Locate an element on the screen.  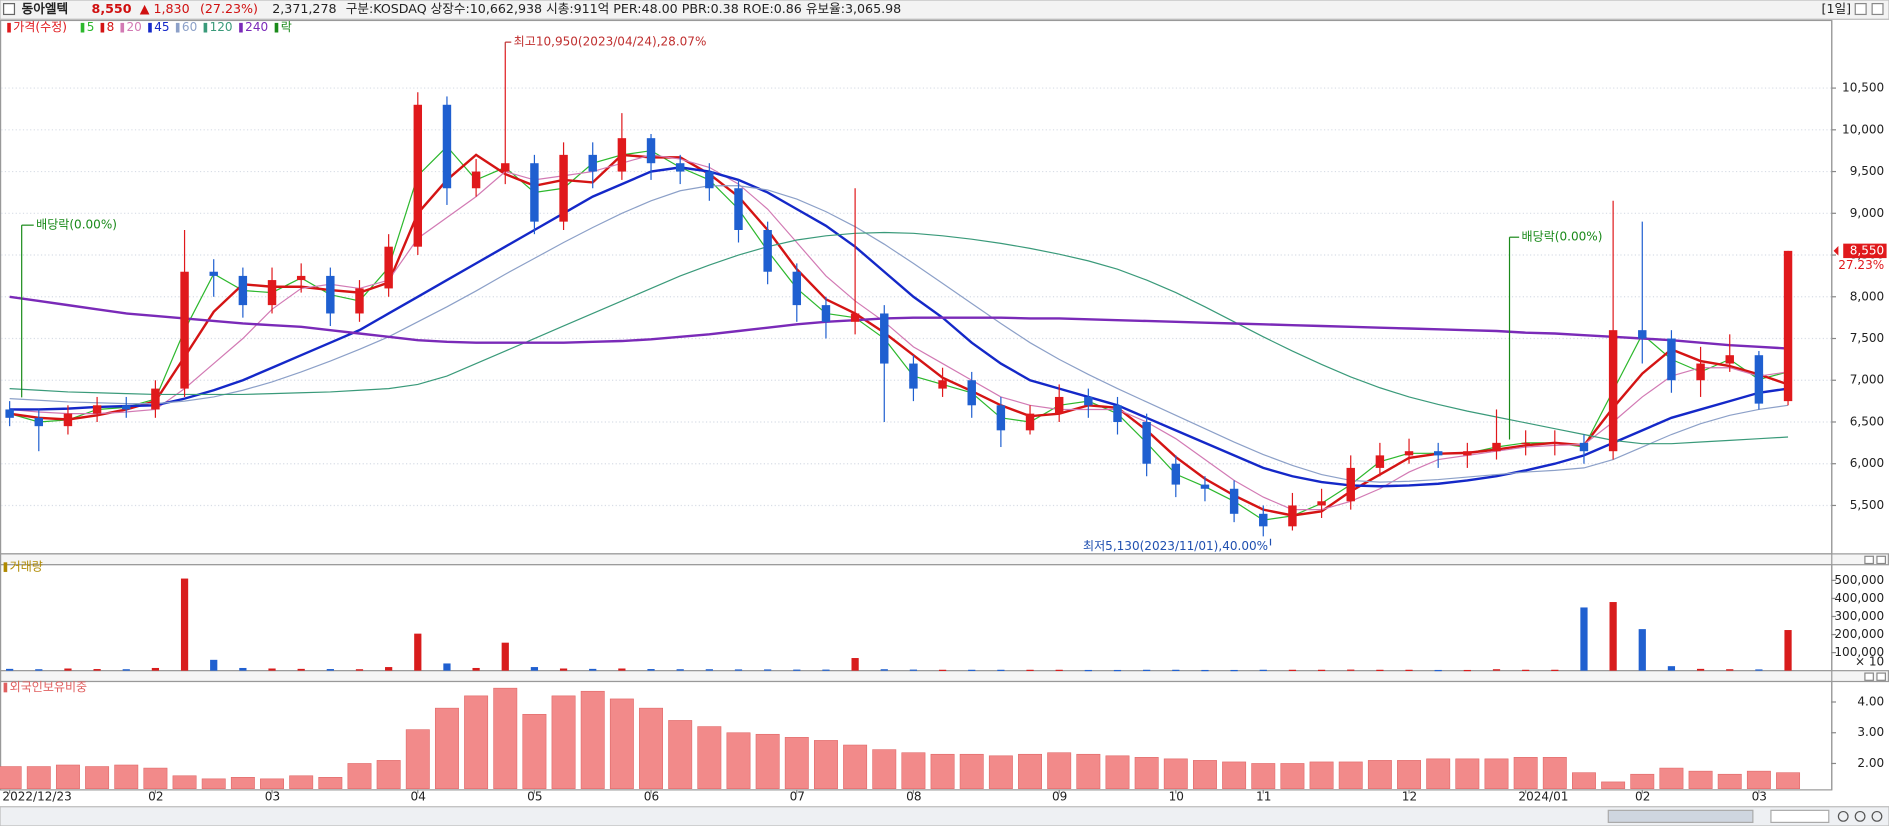
checkbox is located at coordinates (9, 9).